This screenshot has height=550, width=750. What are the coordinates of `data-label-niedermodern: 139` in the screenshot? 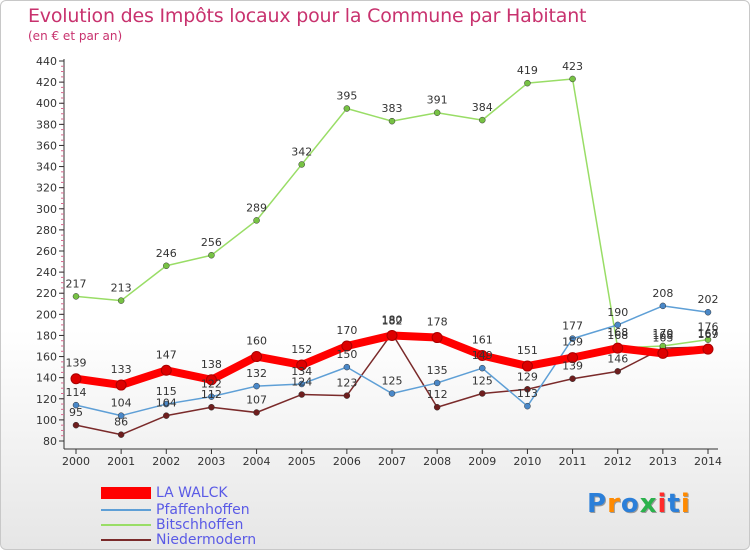 It's located at (572, 366).